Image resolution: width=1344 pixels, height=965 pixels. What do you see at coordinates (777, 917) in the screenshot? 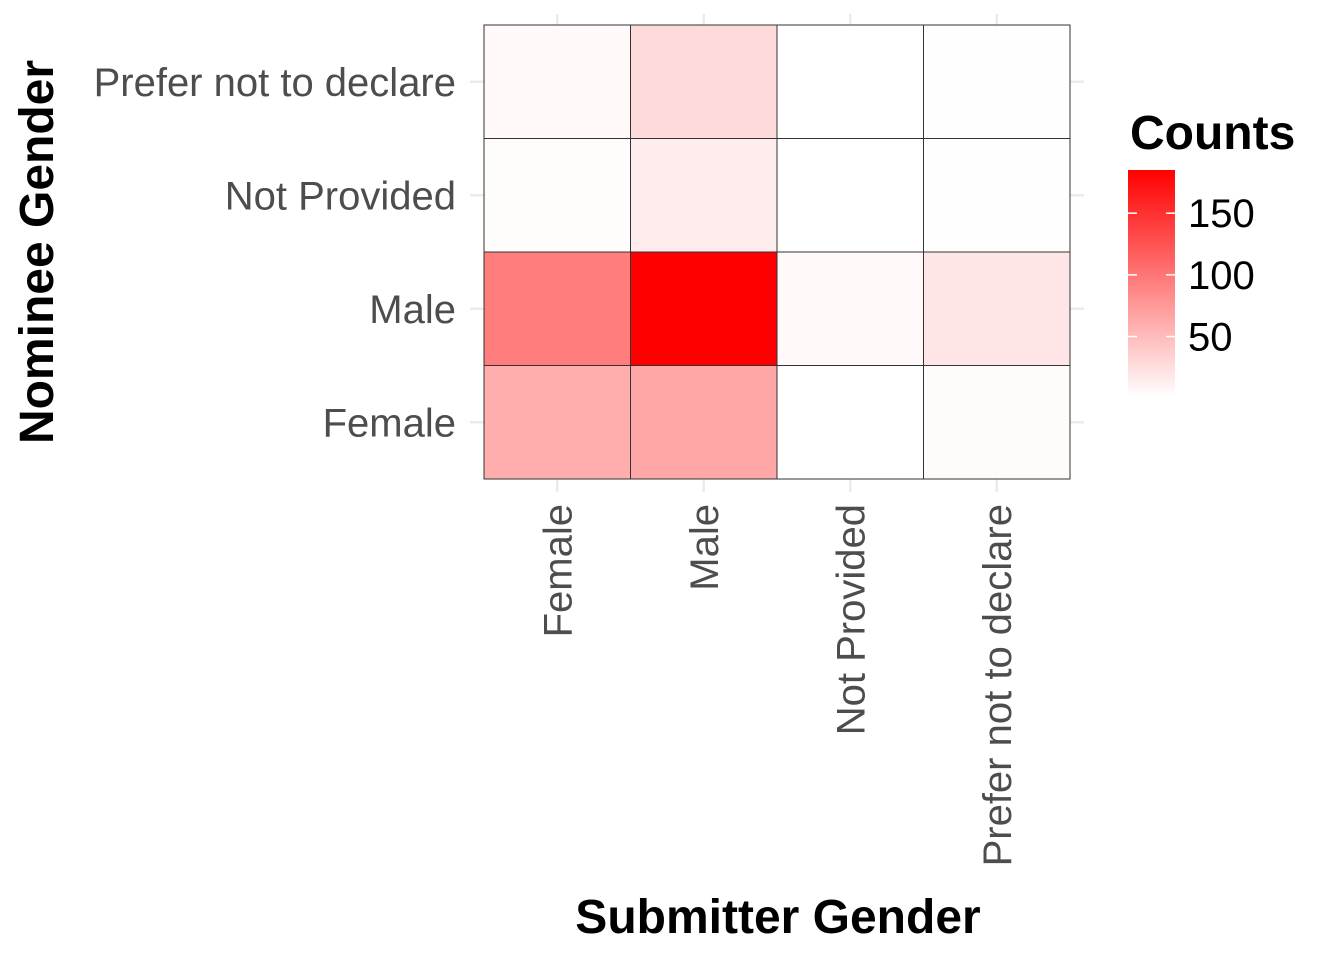
I see `x-axis-title: Submitter Gender` at bounding box center [777, 917].